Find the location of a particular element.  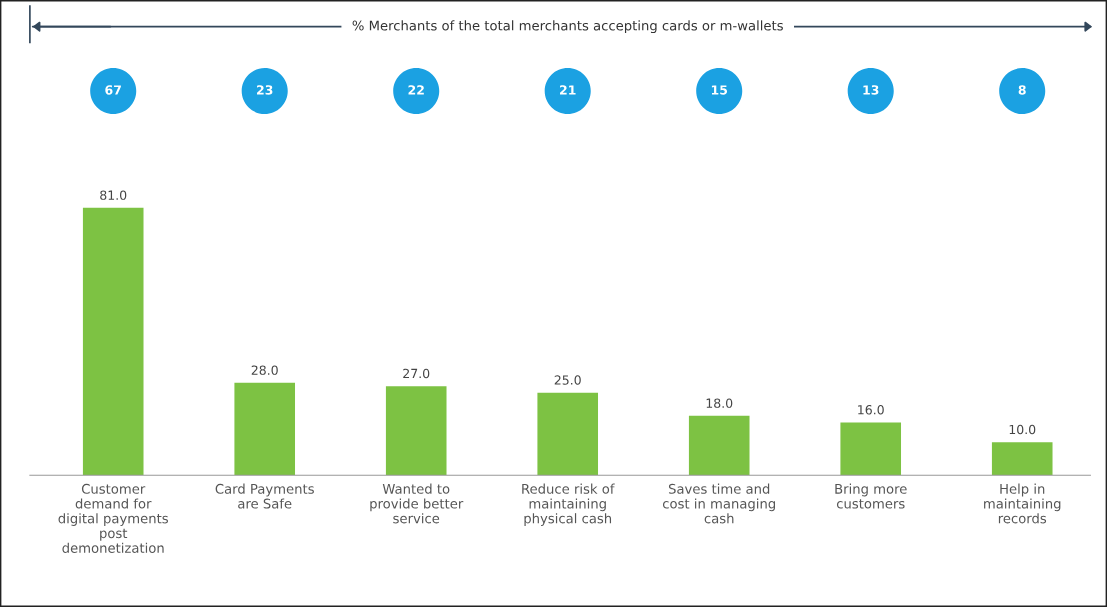

data-label: 28.0 is located at coordinates (264, 370).